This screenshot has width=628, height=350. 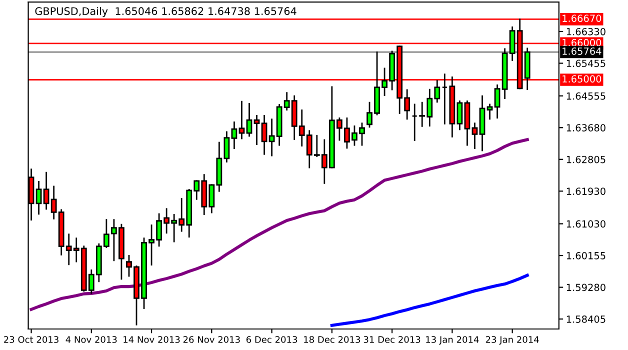 What do you see at coordinates (165, 12) in the screenshot?
I see `chart-title: GBPUSD,Daily 1.65046 1.65862 1.64738 1.65764` at bounding box center [165, 12].